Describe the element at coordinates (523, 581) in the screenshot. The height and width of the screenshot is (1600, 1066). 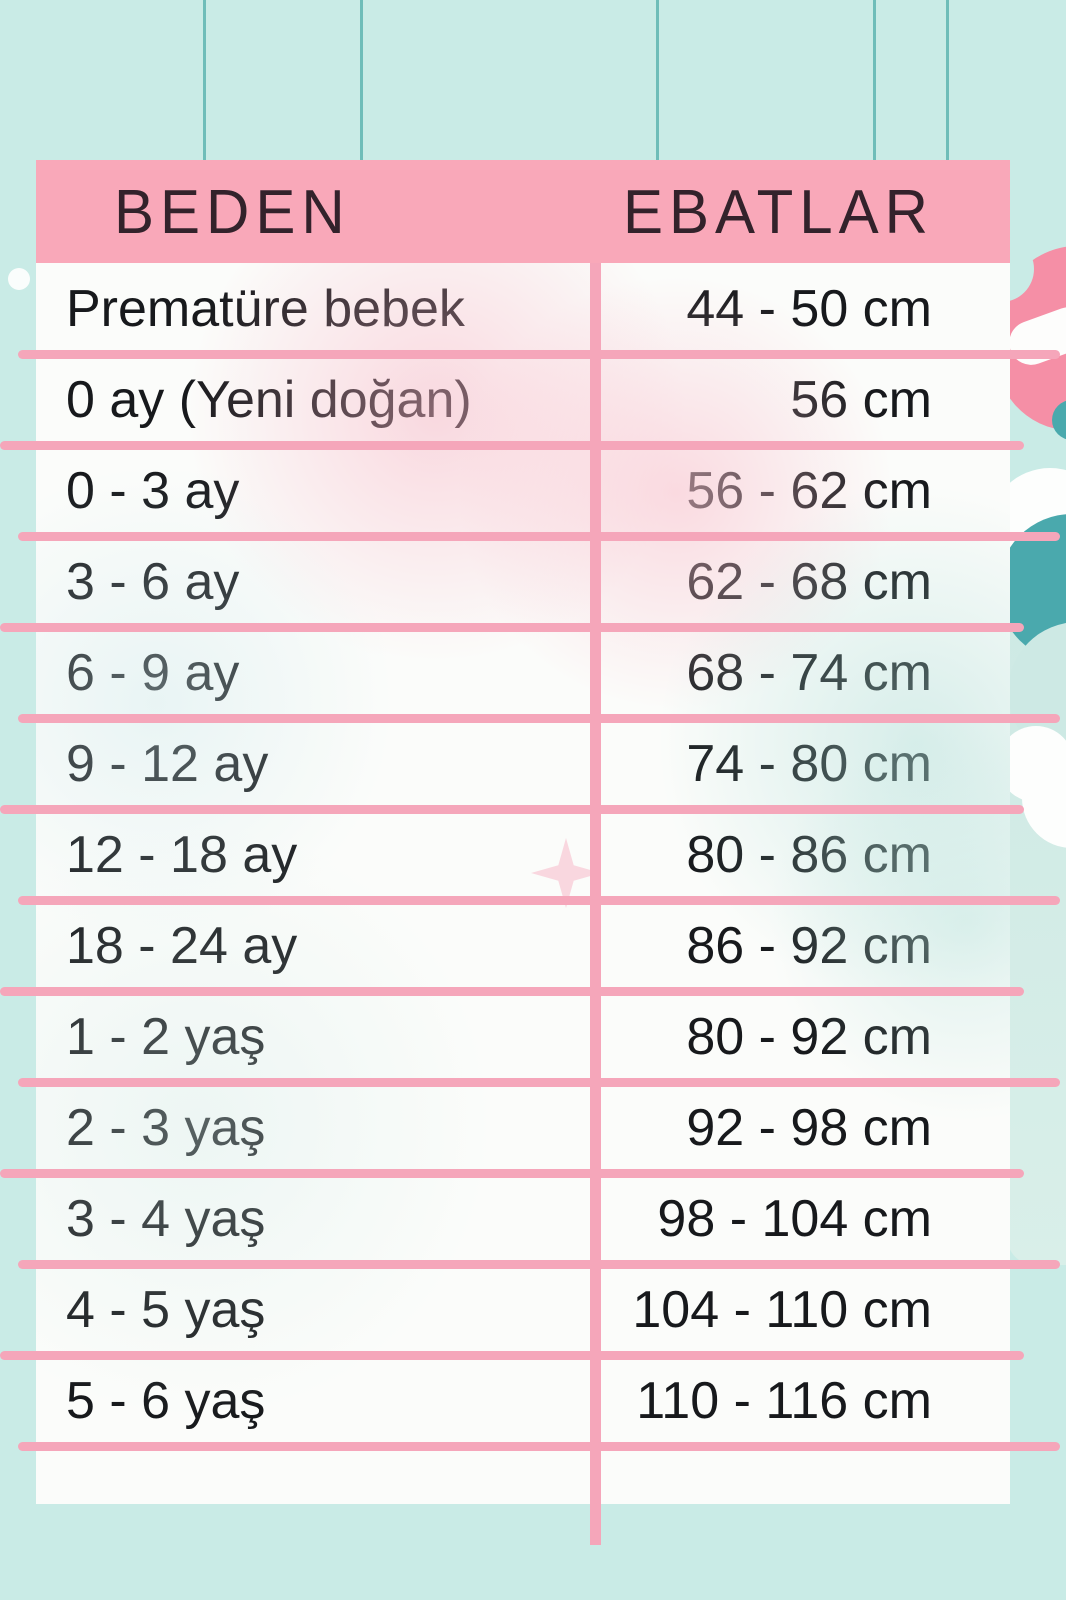
I see `table-row: 3 - 6 ay 62 - 68 cm` at that location.